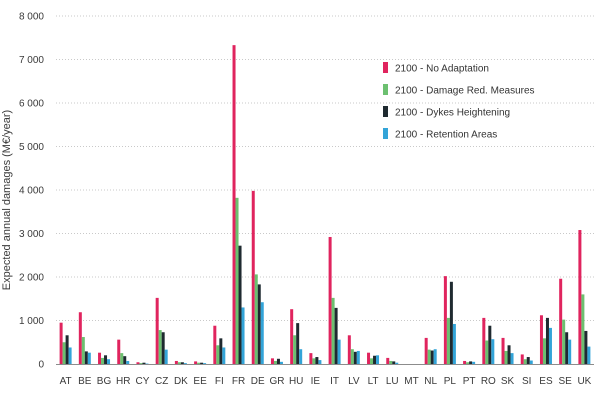 This screenshot has width=600, height=400. Describe the element at coordinates (66, 381) in the screenshot. I see `x-tick-label: AT` at that location.